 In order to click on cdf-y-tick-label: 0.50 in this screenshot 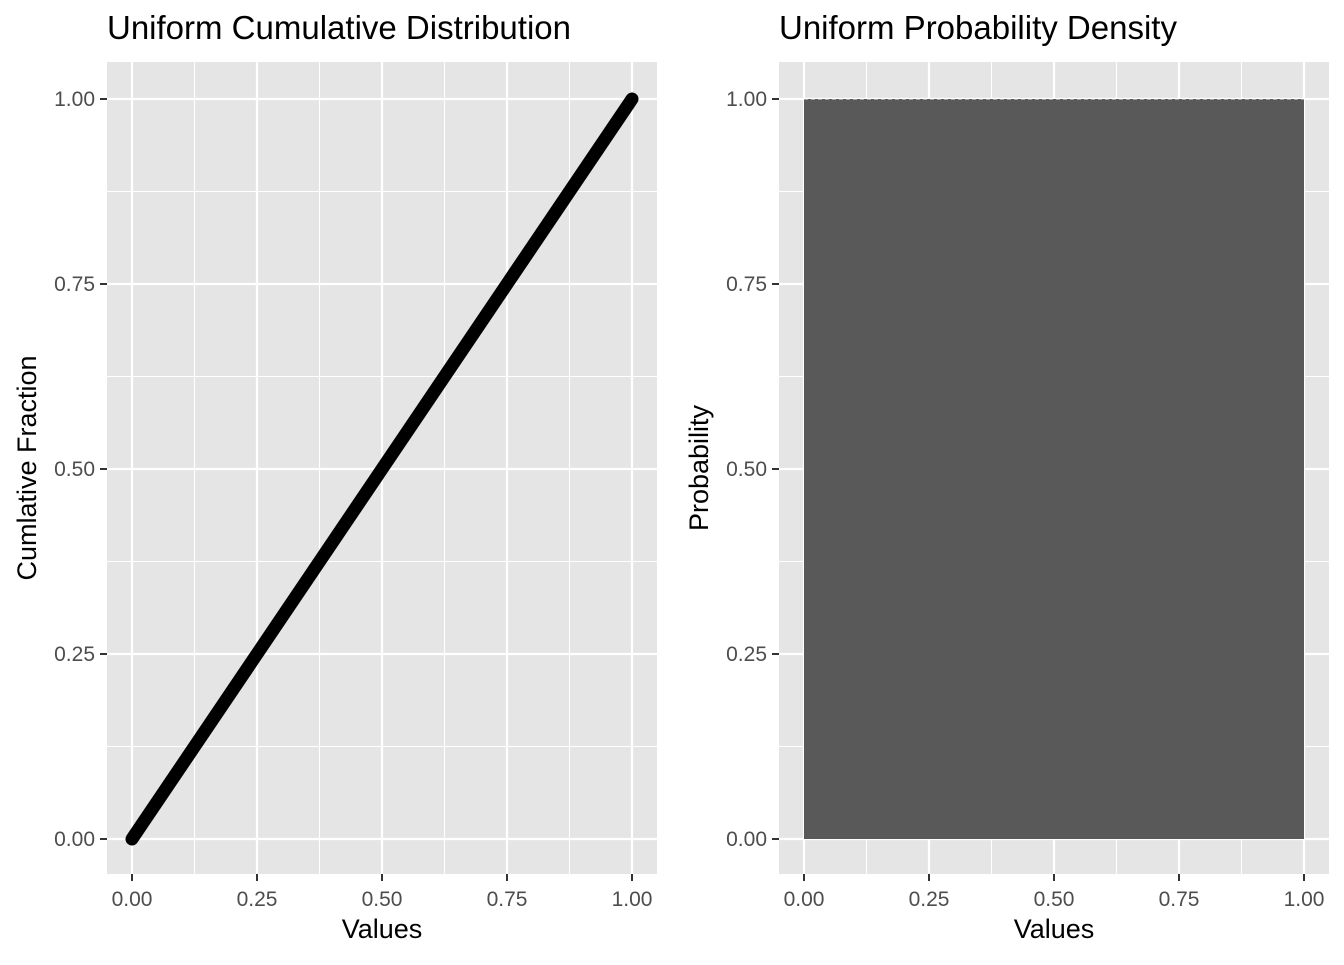, I will do `click(74, 469)`.